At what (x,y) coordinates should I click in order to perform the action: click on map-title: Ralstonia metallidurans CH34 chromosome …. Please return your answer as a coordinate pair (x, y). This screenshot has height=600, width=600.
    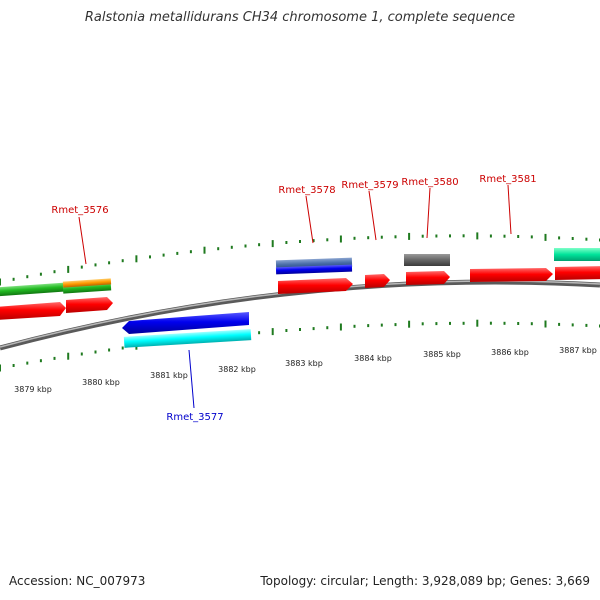
    Looking at the image, I should click on (300, 17).